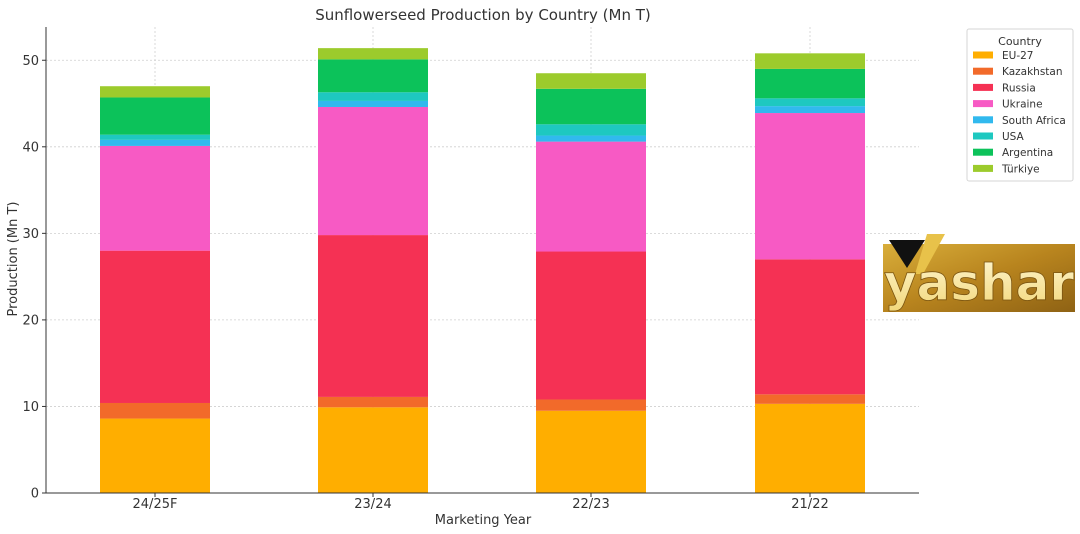 The height and width of the screenshot is (534, 1080). I want to click on legend-entry-label: Türkiye, so click(1020, 169).